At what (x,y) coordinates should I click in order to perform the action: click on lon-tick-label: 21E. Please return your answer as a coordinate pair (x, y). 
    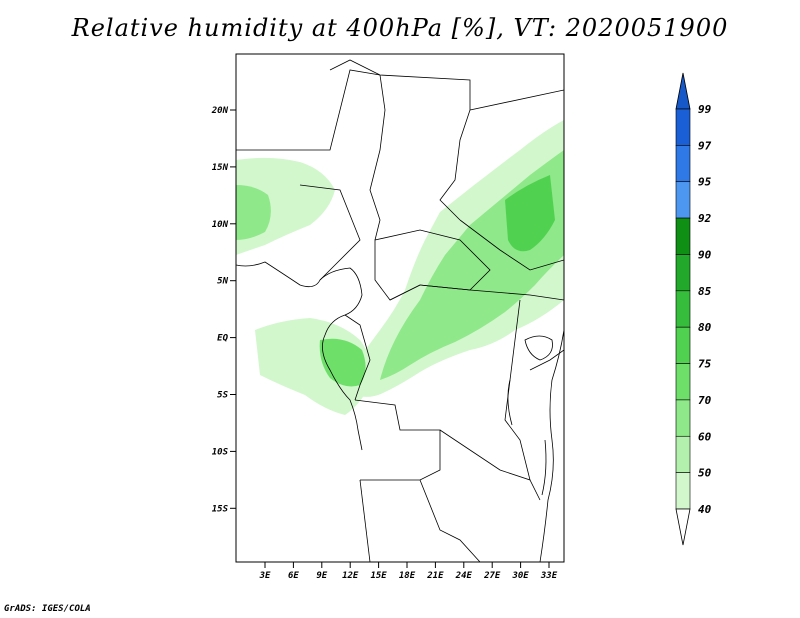
    Looking at the image, I should click on (435, 576).